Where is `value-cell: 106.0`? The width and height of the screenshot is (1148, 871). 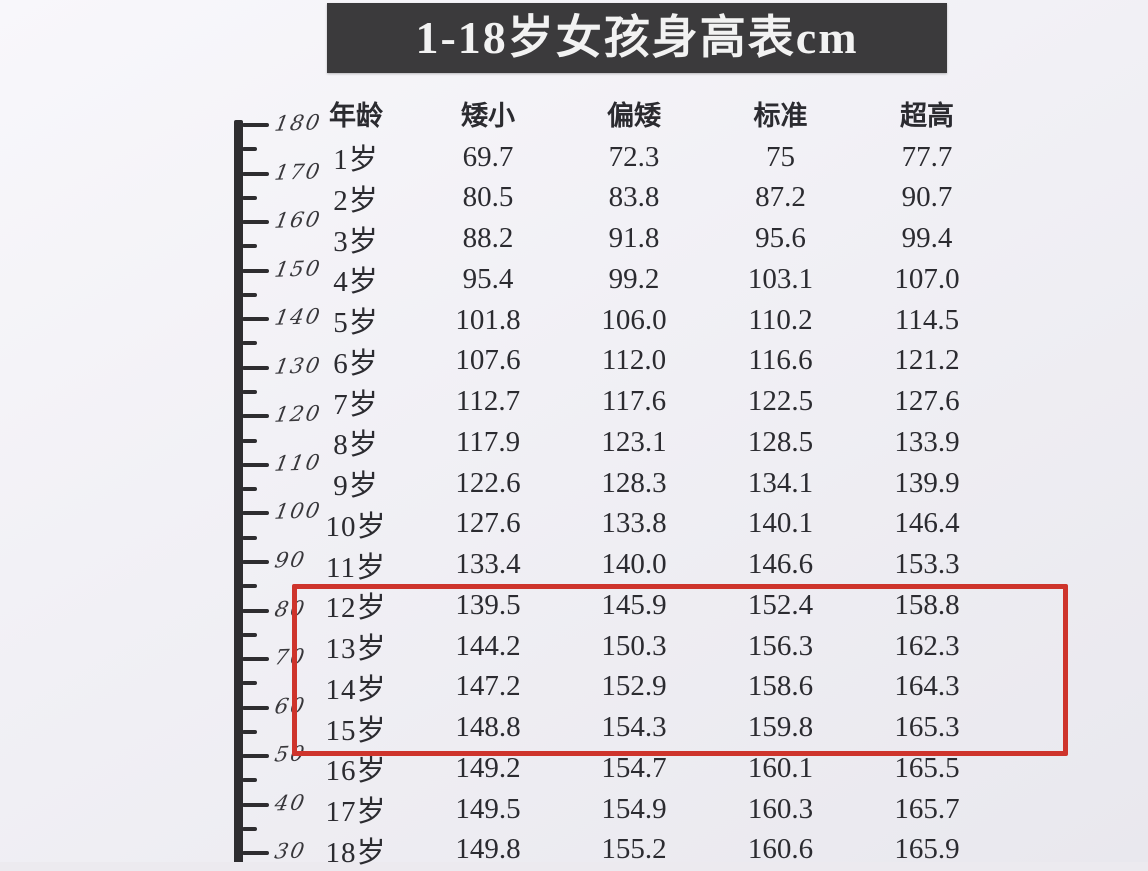
value-cell: 106.0 is located at coordinates (634, 319).